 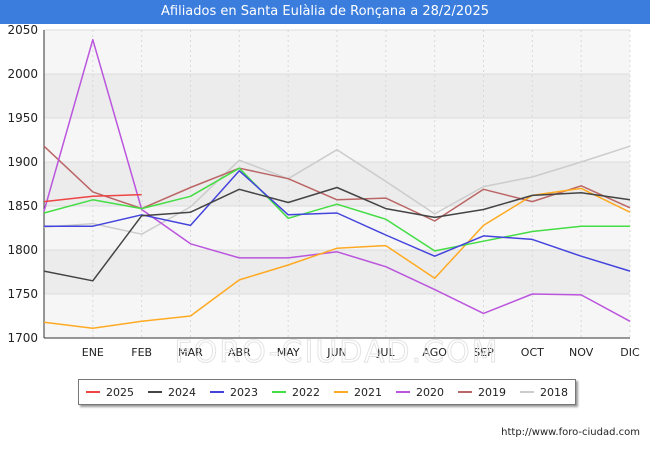 I want to click on legend: 2025 2024 2023 2022 2021 2020 2019 2018, so click(x=327, y=392).